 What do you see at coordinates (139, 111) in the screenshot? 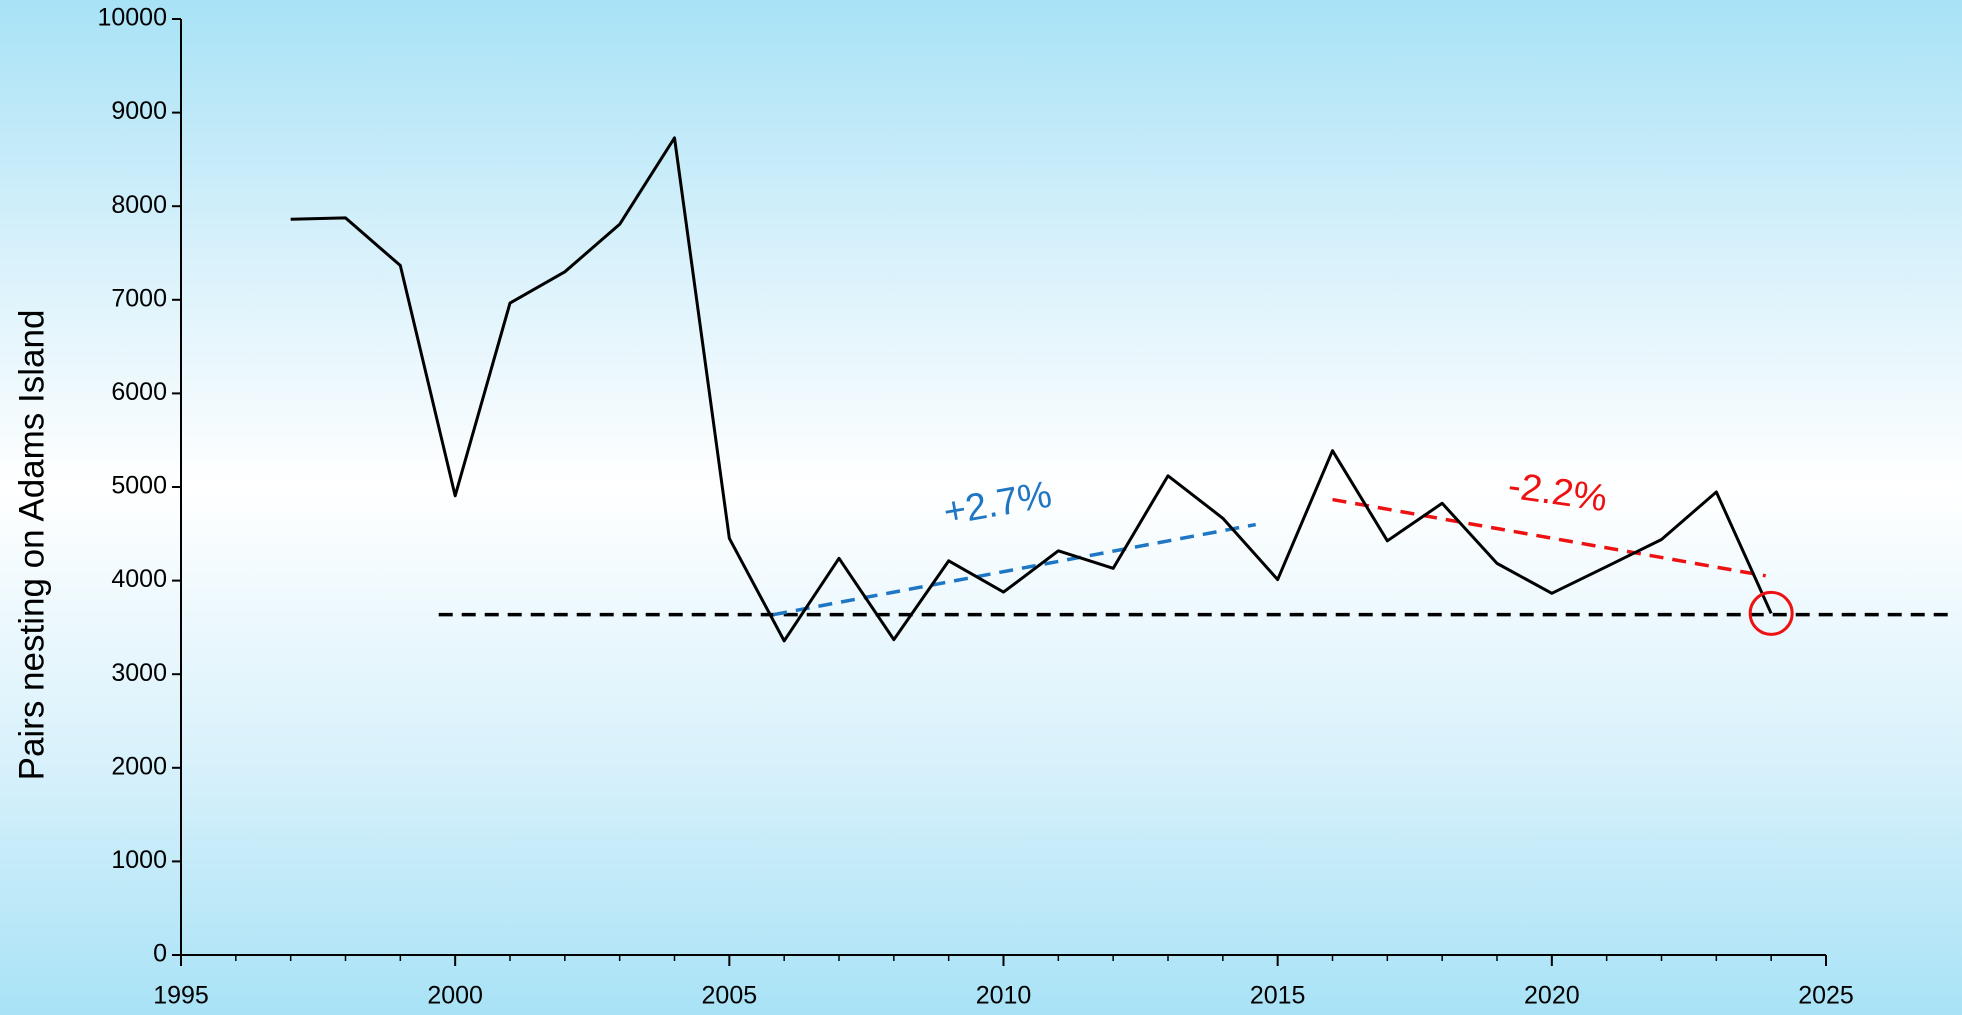
I see `y-tick-label: 9000` at bounding box center [139, 111].